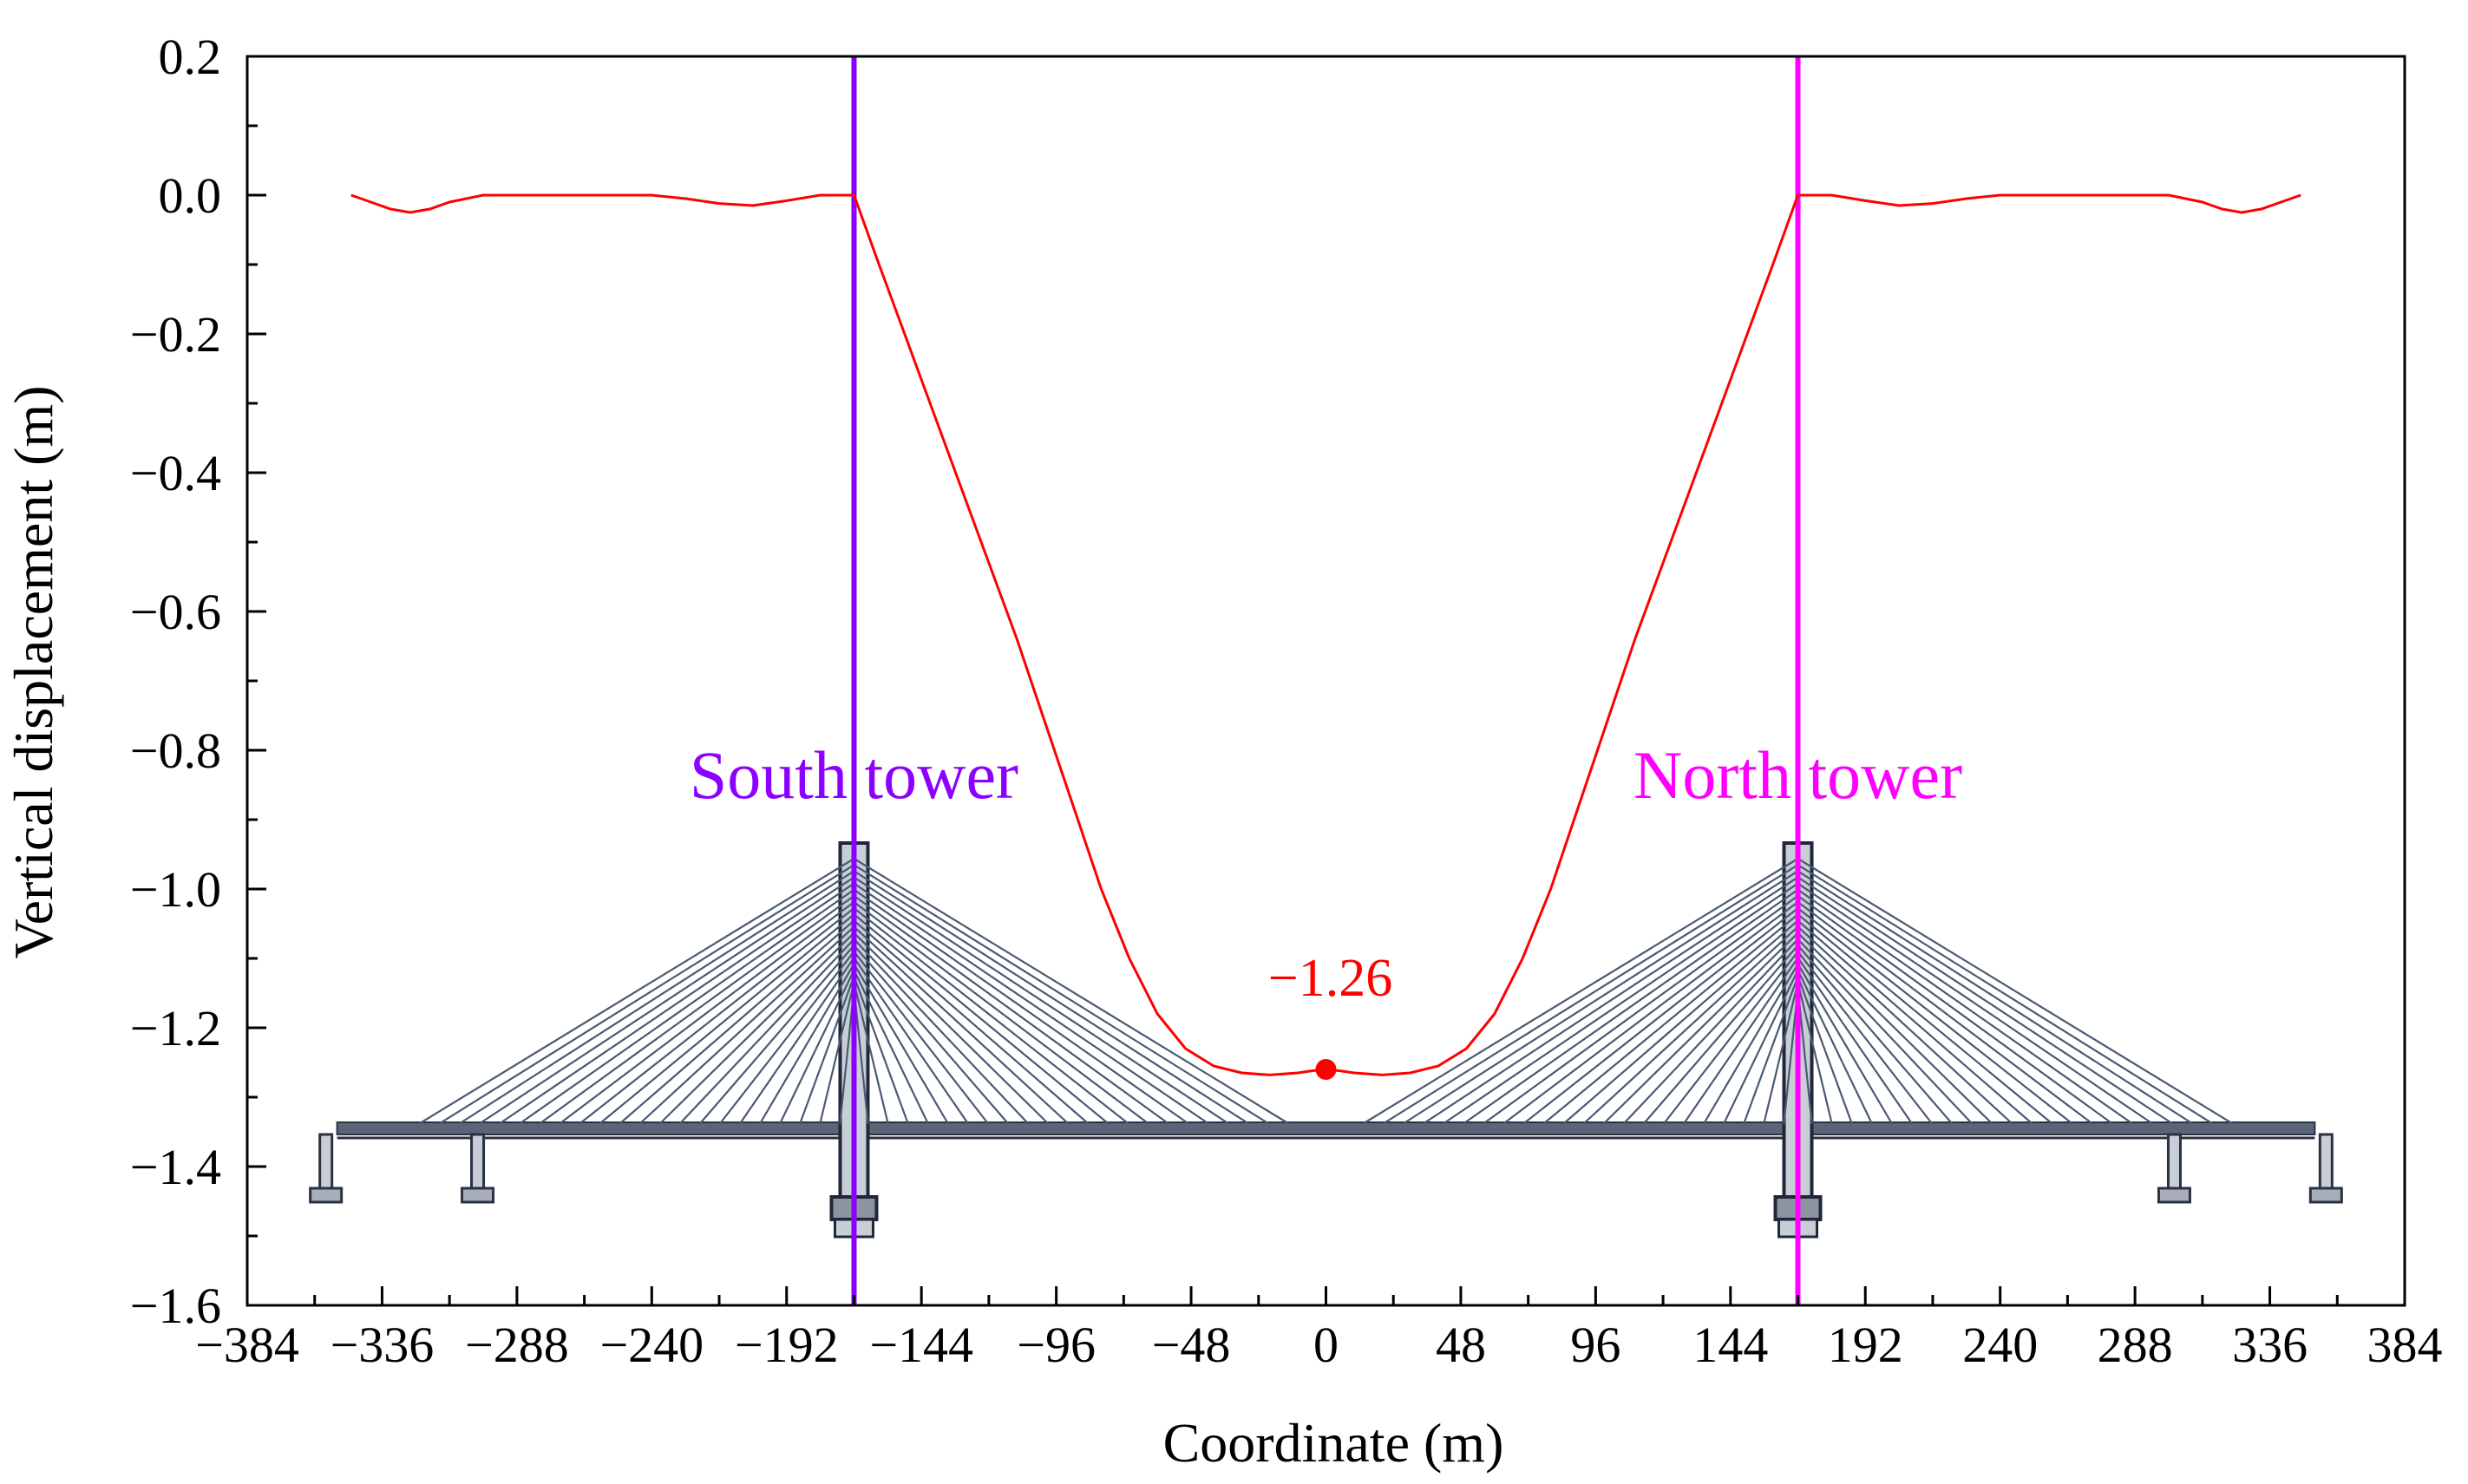  What do you see at coordinates (175, 1167) in the screenshot?
I see `y-tick-label: −1.4` at bounding box center [175, 1167].